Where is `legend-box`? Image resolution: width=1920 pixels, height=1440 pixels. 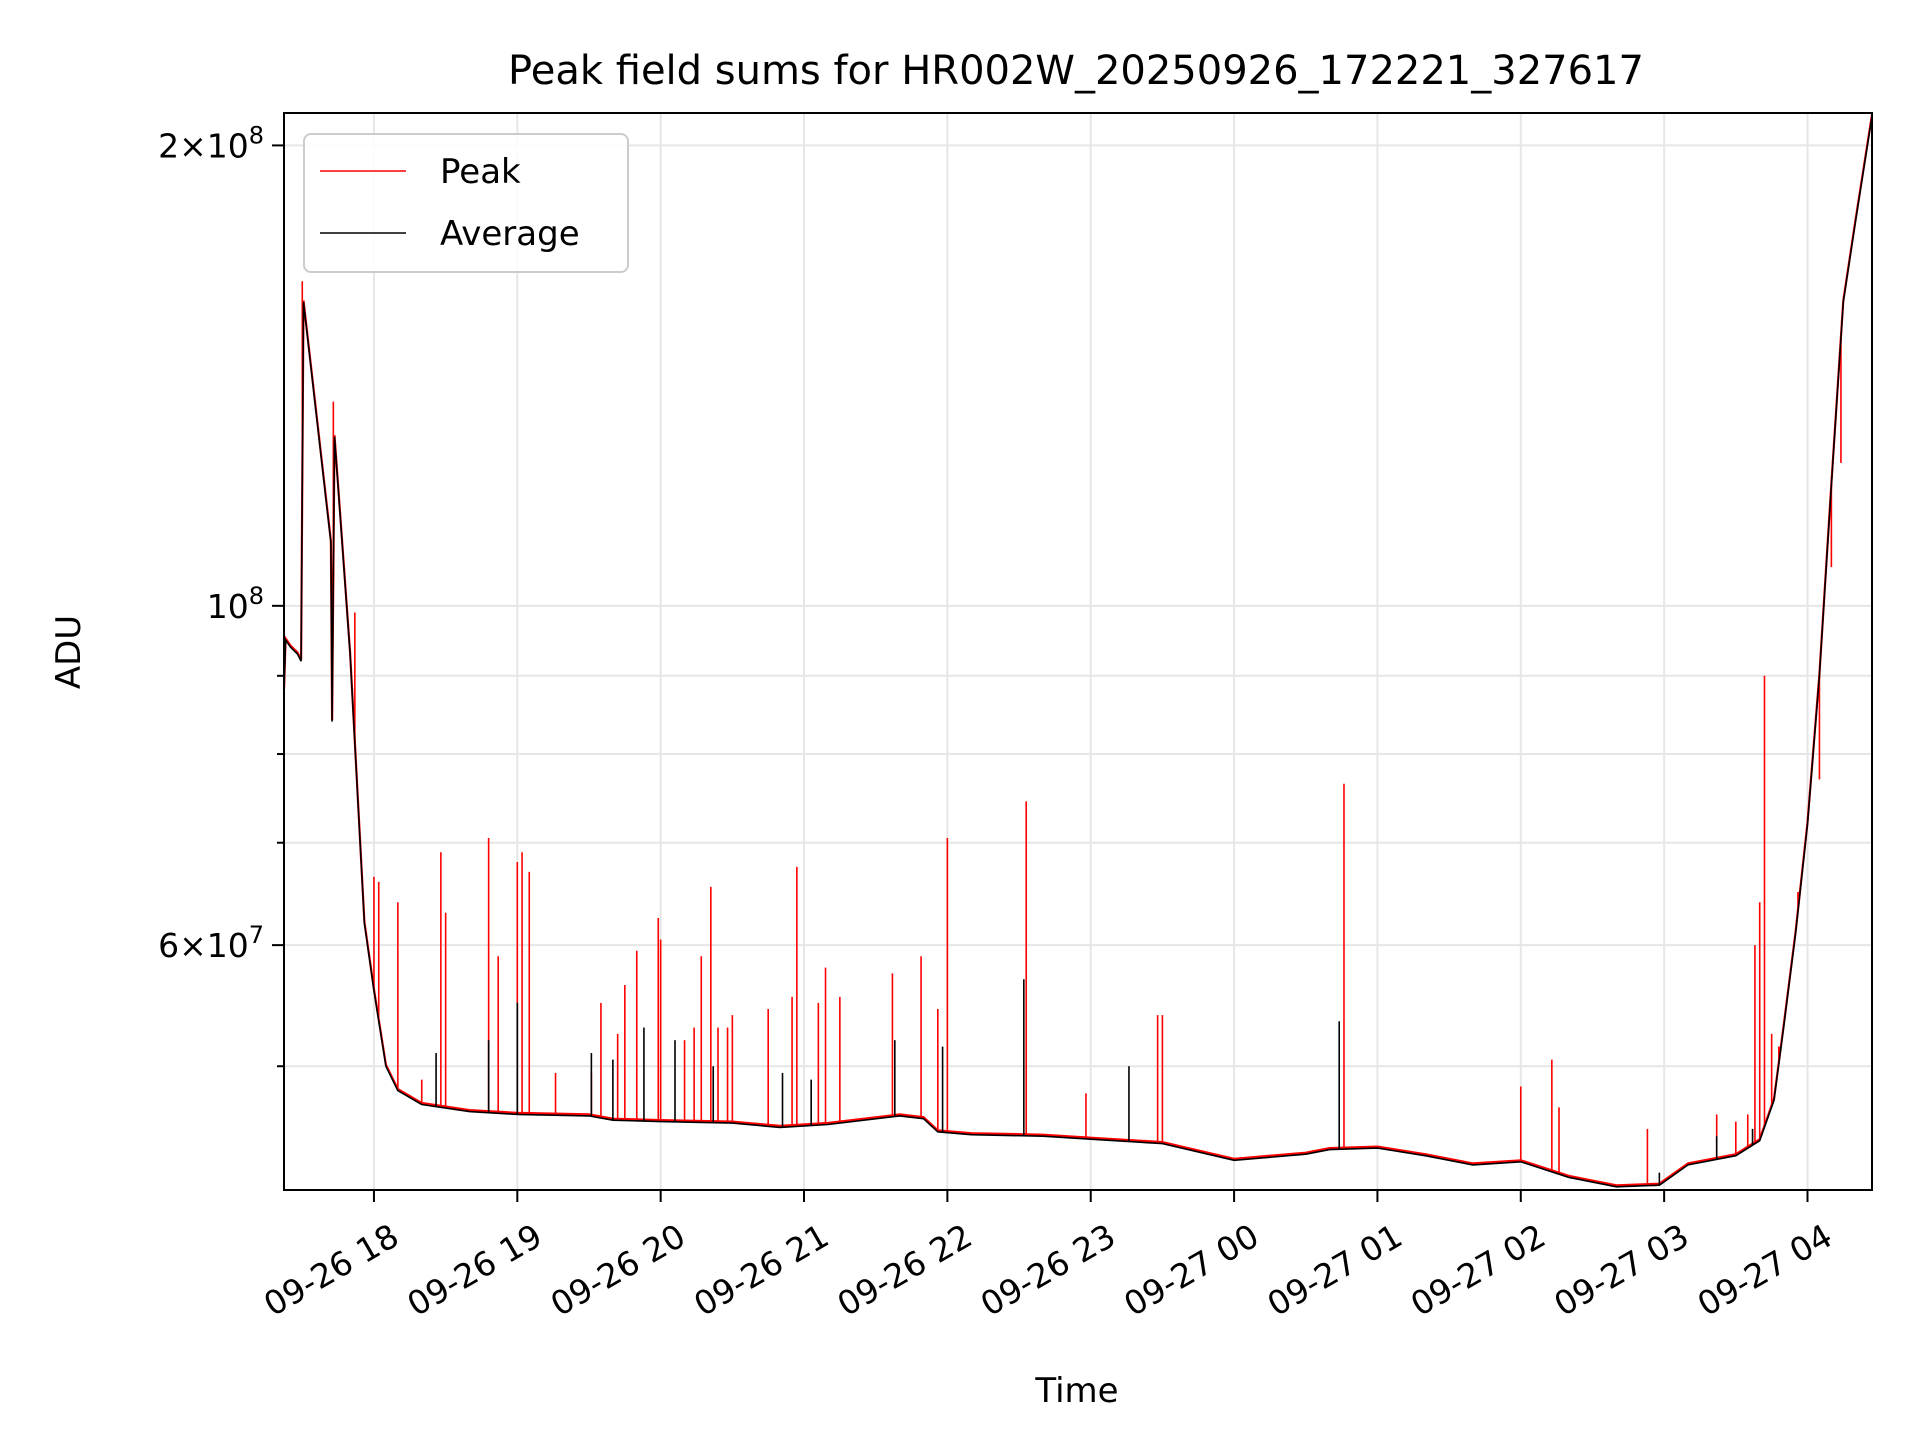
legend-box is located at coordinates (466, 203).